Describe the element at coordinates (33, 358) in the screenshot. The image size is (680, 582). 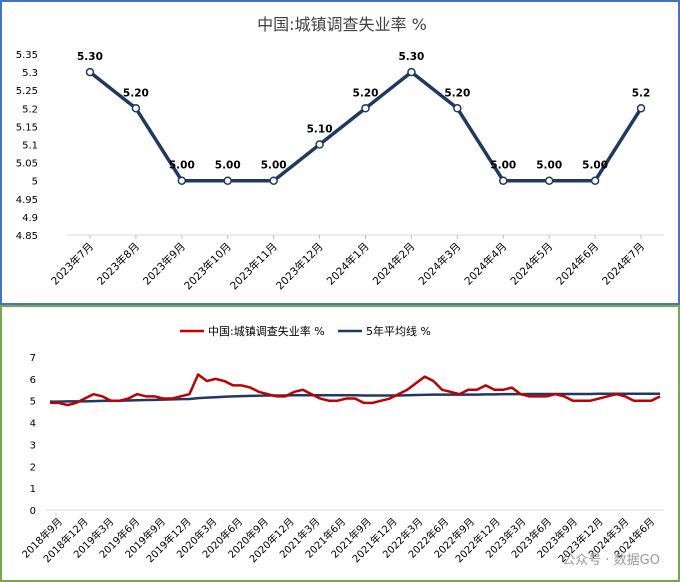
I see `y-tick-label: 7` at that location.